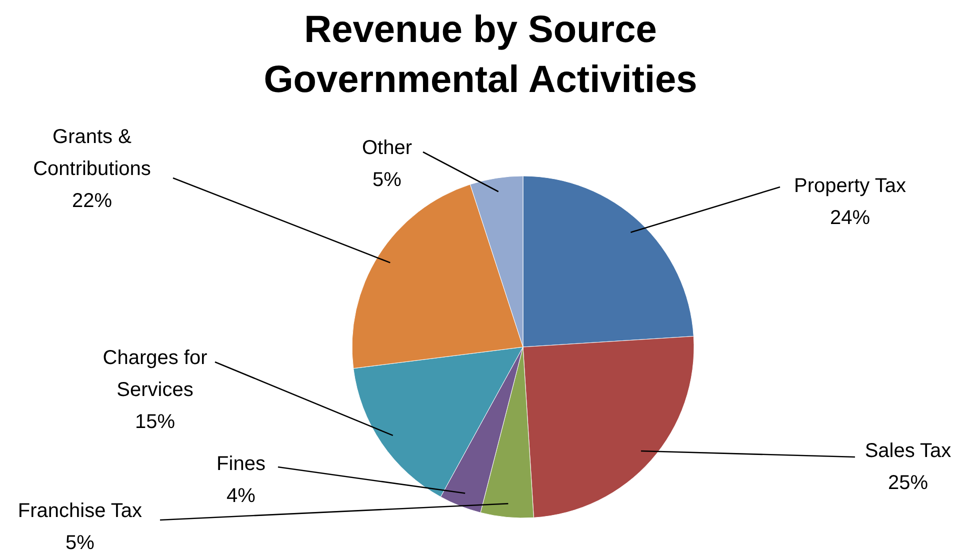 The width and height of the screenshot is (961, 559). I want to click on data-label: 25%, so click(908, 483).